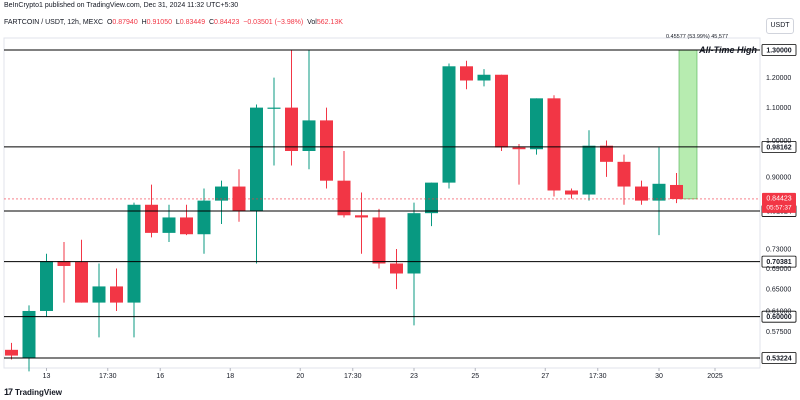 The image size is (800, 400). Describe the element at coordinates (312, 22) in the screenshot. I see `volume-label: Vol` at that location.